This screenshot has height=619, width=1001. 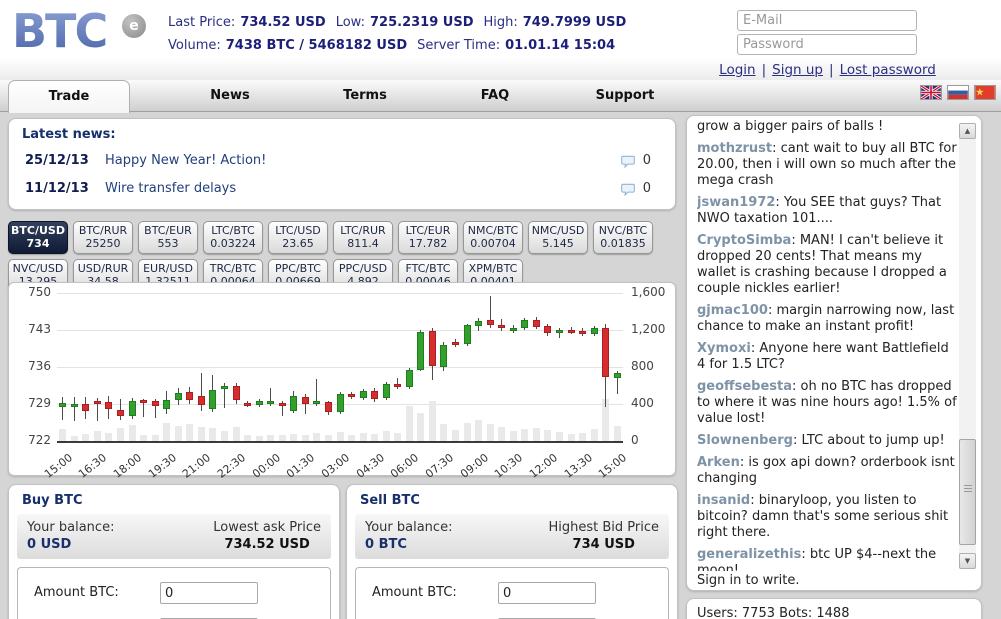 What do you see at coordinates (887, 70) in the screenshot?
I see `login-link-lost-password: Lost password` at bounding box center [887, 70].